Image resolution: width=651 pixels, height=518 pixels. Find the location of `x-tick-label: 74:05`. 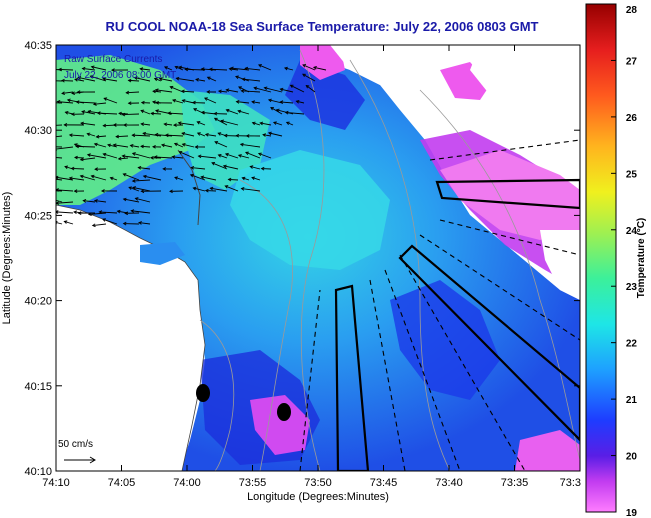

x-tick-label: 74:05 is located at coordinates (122, 483).